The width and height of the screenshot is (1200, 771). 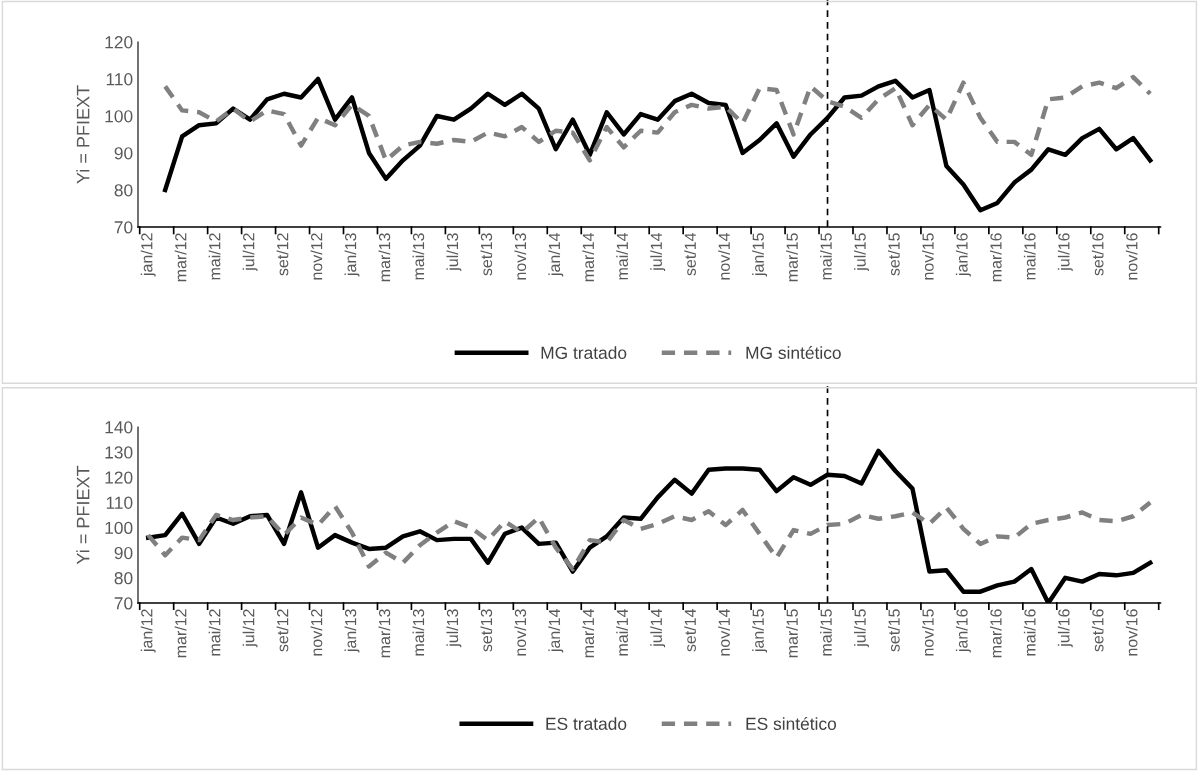 What do you see at coordinates (119, 427) in the screenshot?
I see `y-tick-label: 140` at bounding box center [119, 427].